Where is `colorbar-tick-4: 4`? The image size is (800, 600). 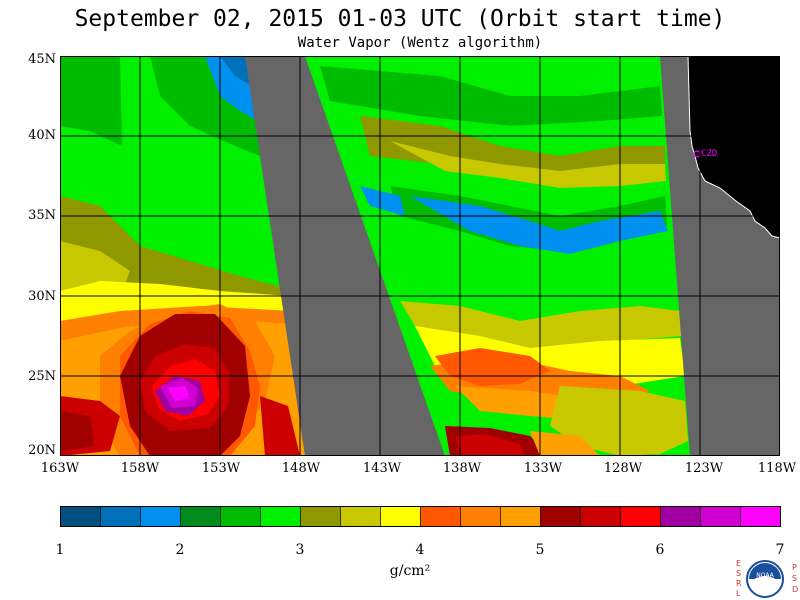 colorbar-tick-4: 4 is located at coordinates (420, 550).